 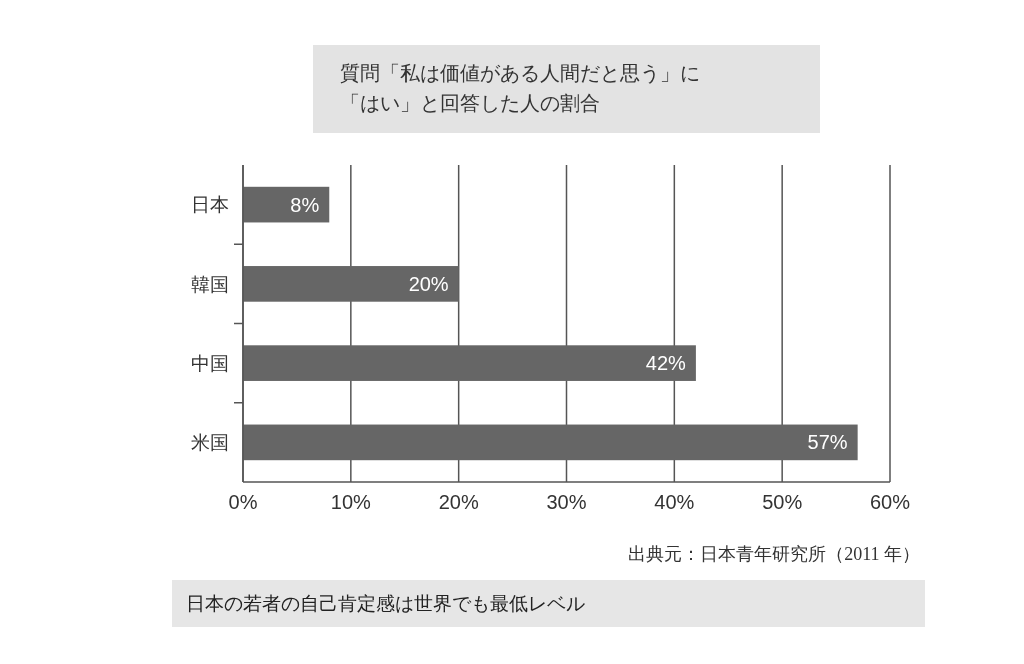 I want to click on text: 出典元：日本青年研究所（2011 年）, so click(x=774, y=554).